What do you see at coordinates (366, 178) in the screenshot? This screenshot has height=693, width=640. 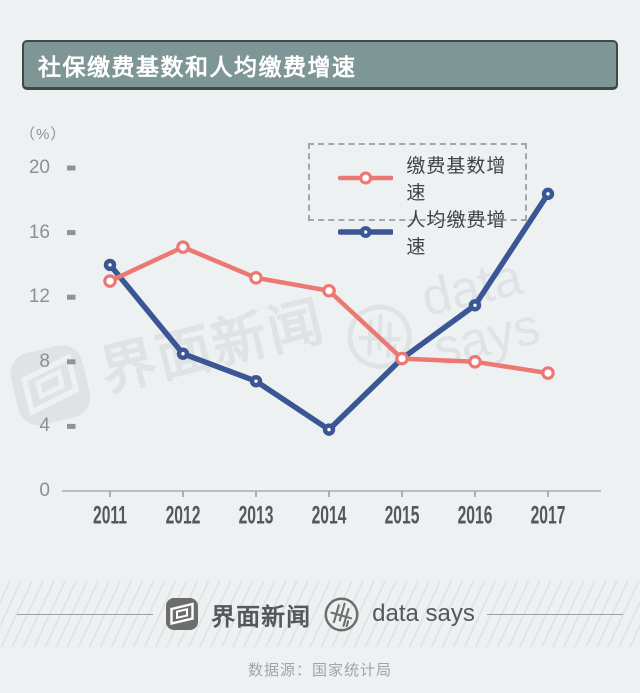 I see `legend-marker-base-growth-icon` at bounding box center [366, 178].